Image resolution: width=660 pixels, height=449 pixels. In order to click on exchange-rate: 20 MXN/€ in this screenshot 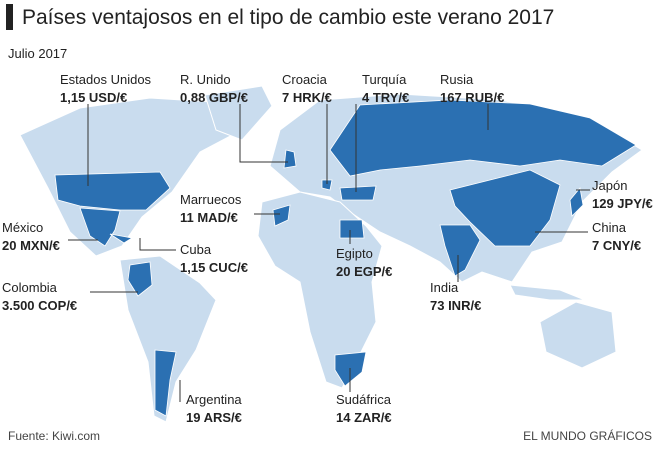, I will do `click(31, 245)`.